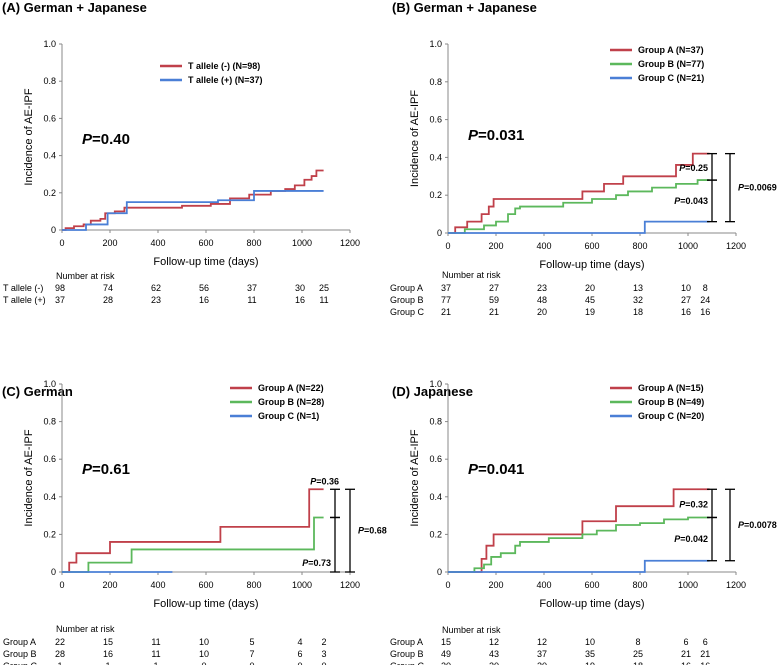 This screenshot has height=670, width=783. Describe the element at coordinates (288, 416) in the screenshot. I see `legend-label: Group C (N=1)` at that location.